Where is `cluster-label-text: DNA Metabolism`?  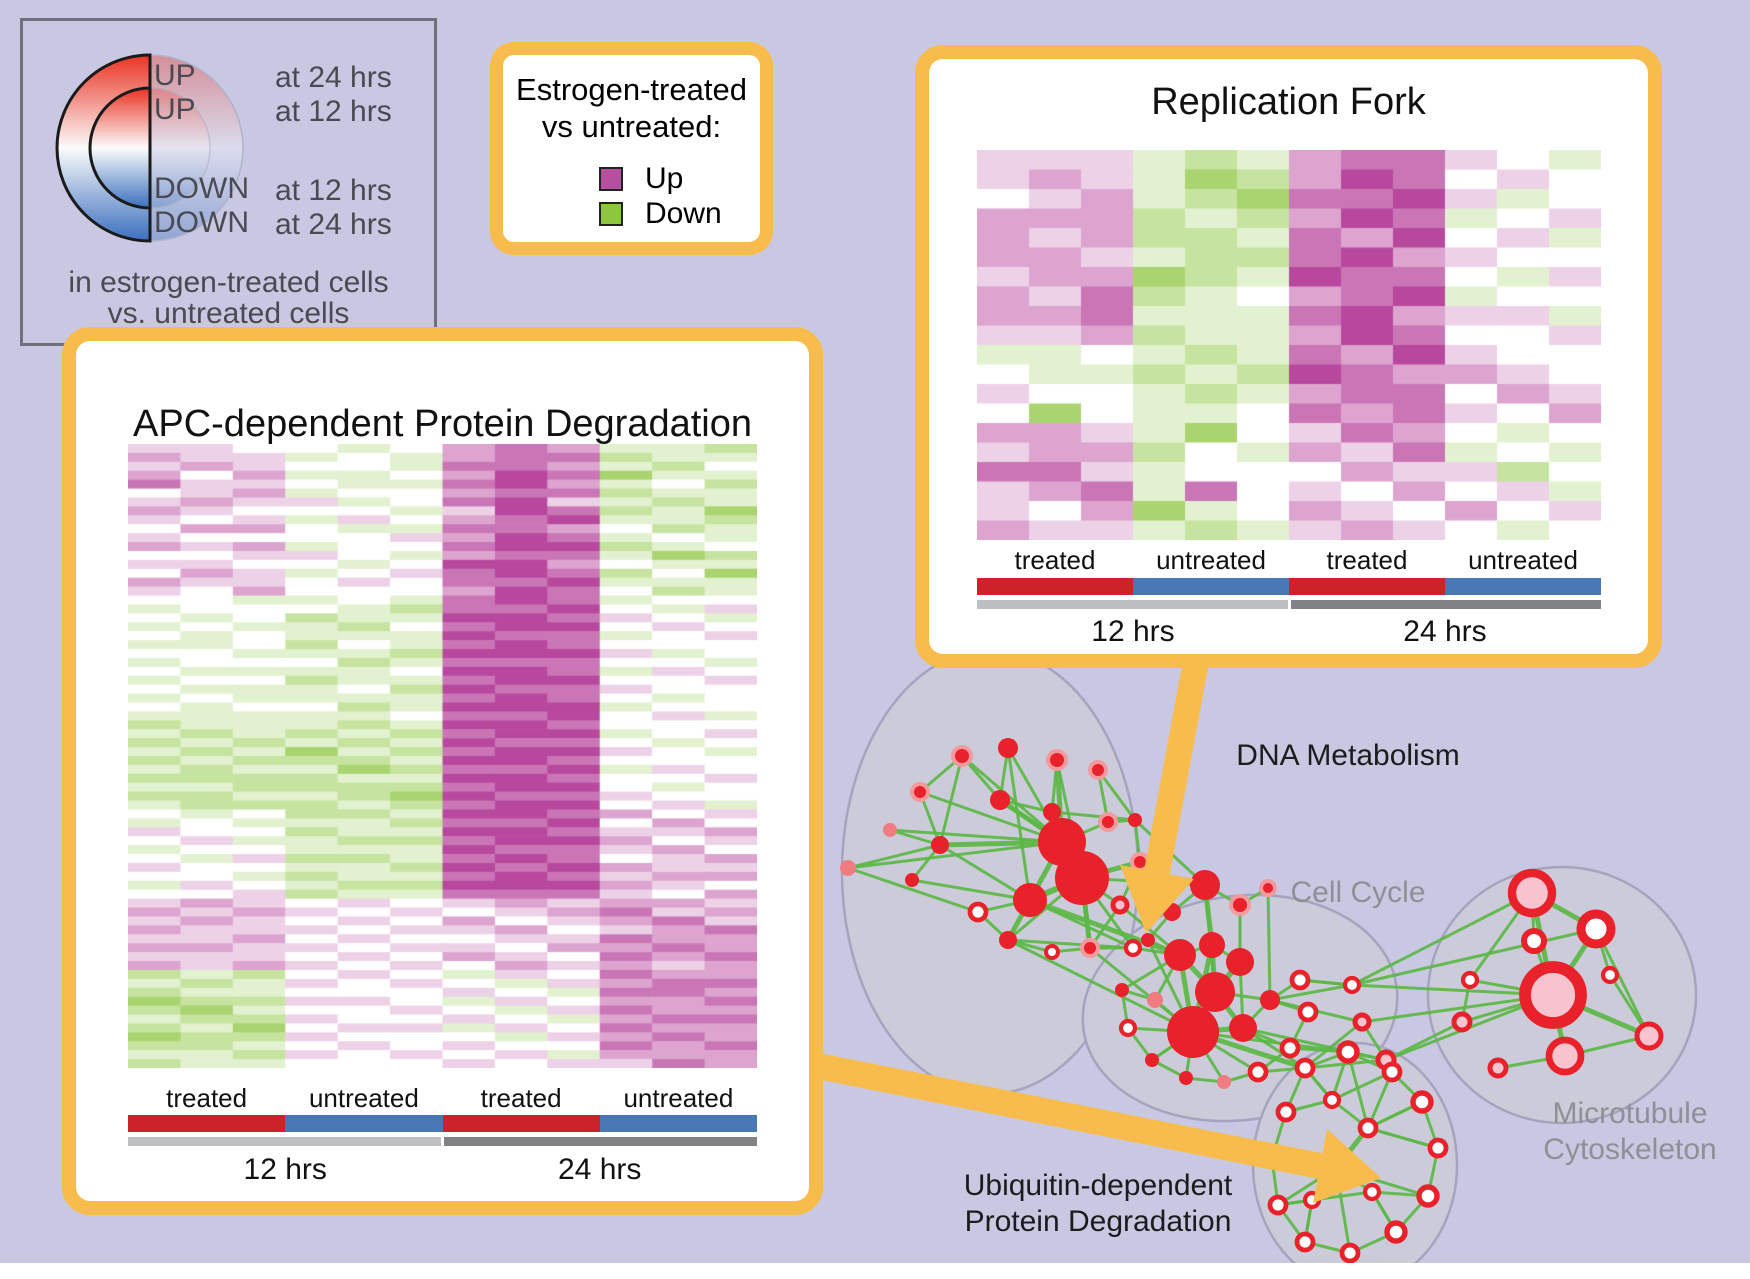
cluster-label-text: DNA Metabolism is located at coordinates (1348, 755).